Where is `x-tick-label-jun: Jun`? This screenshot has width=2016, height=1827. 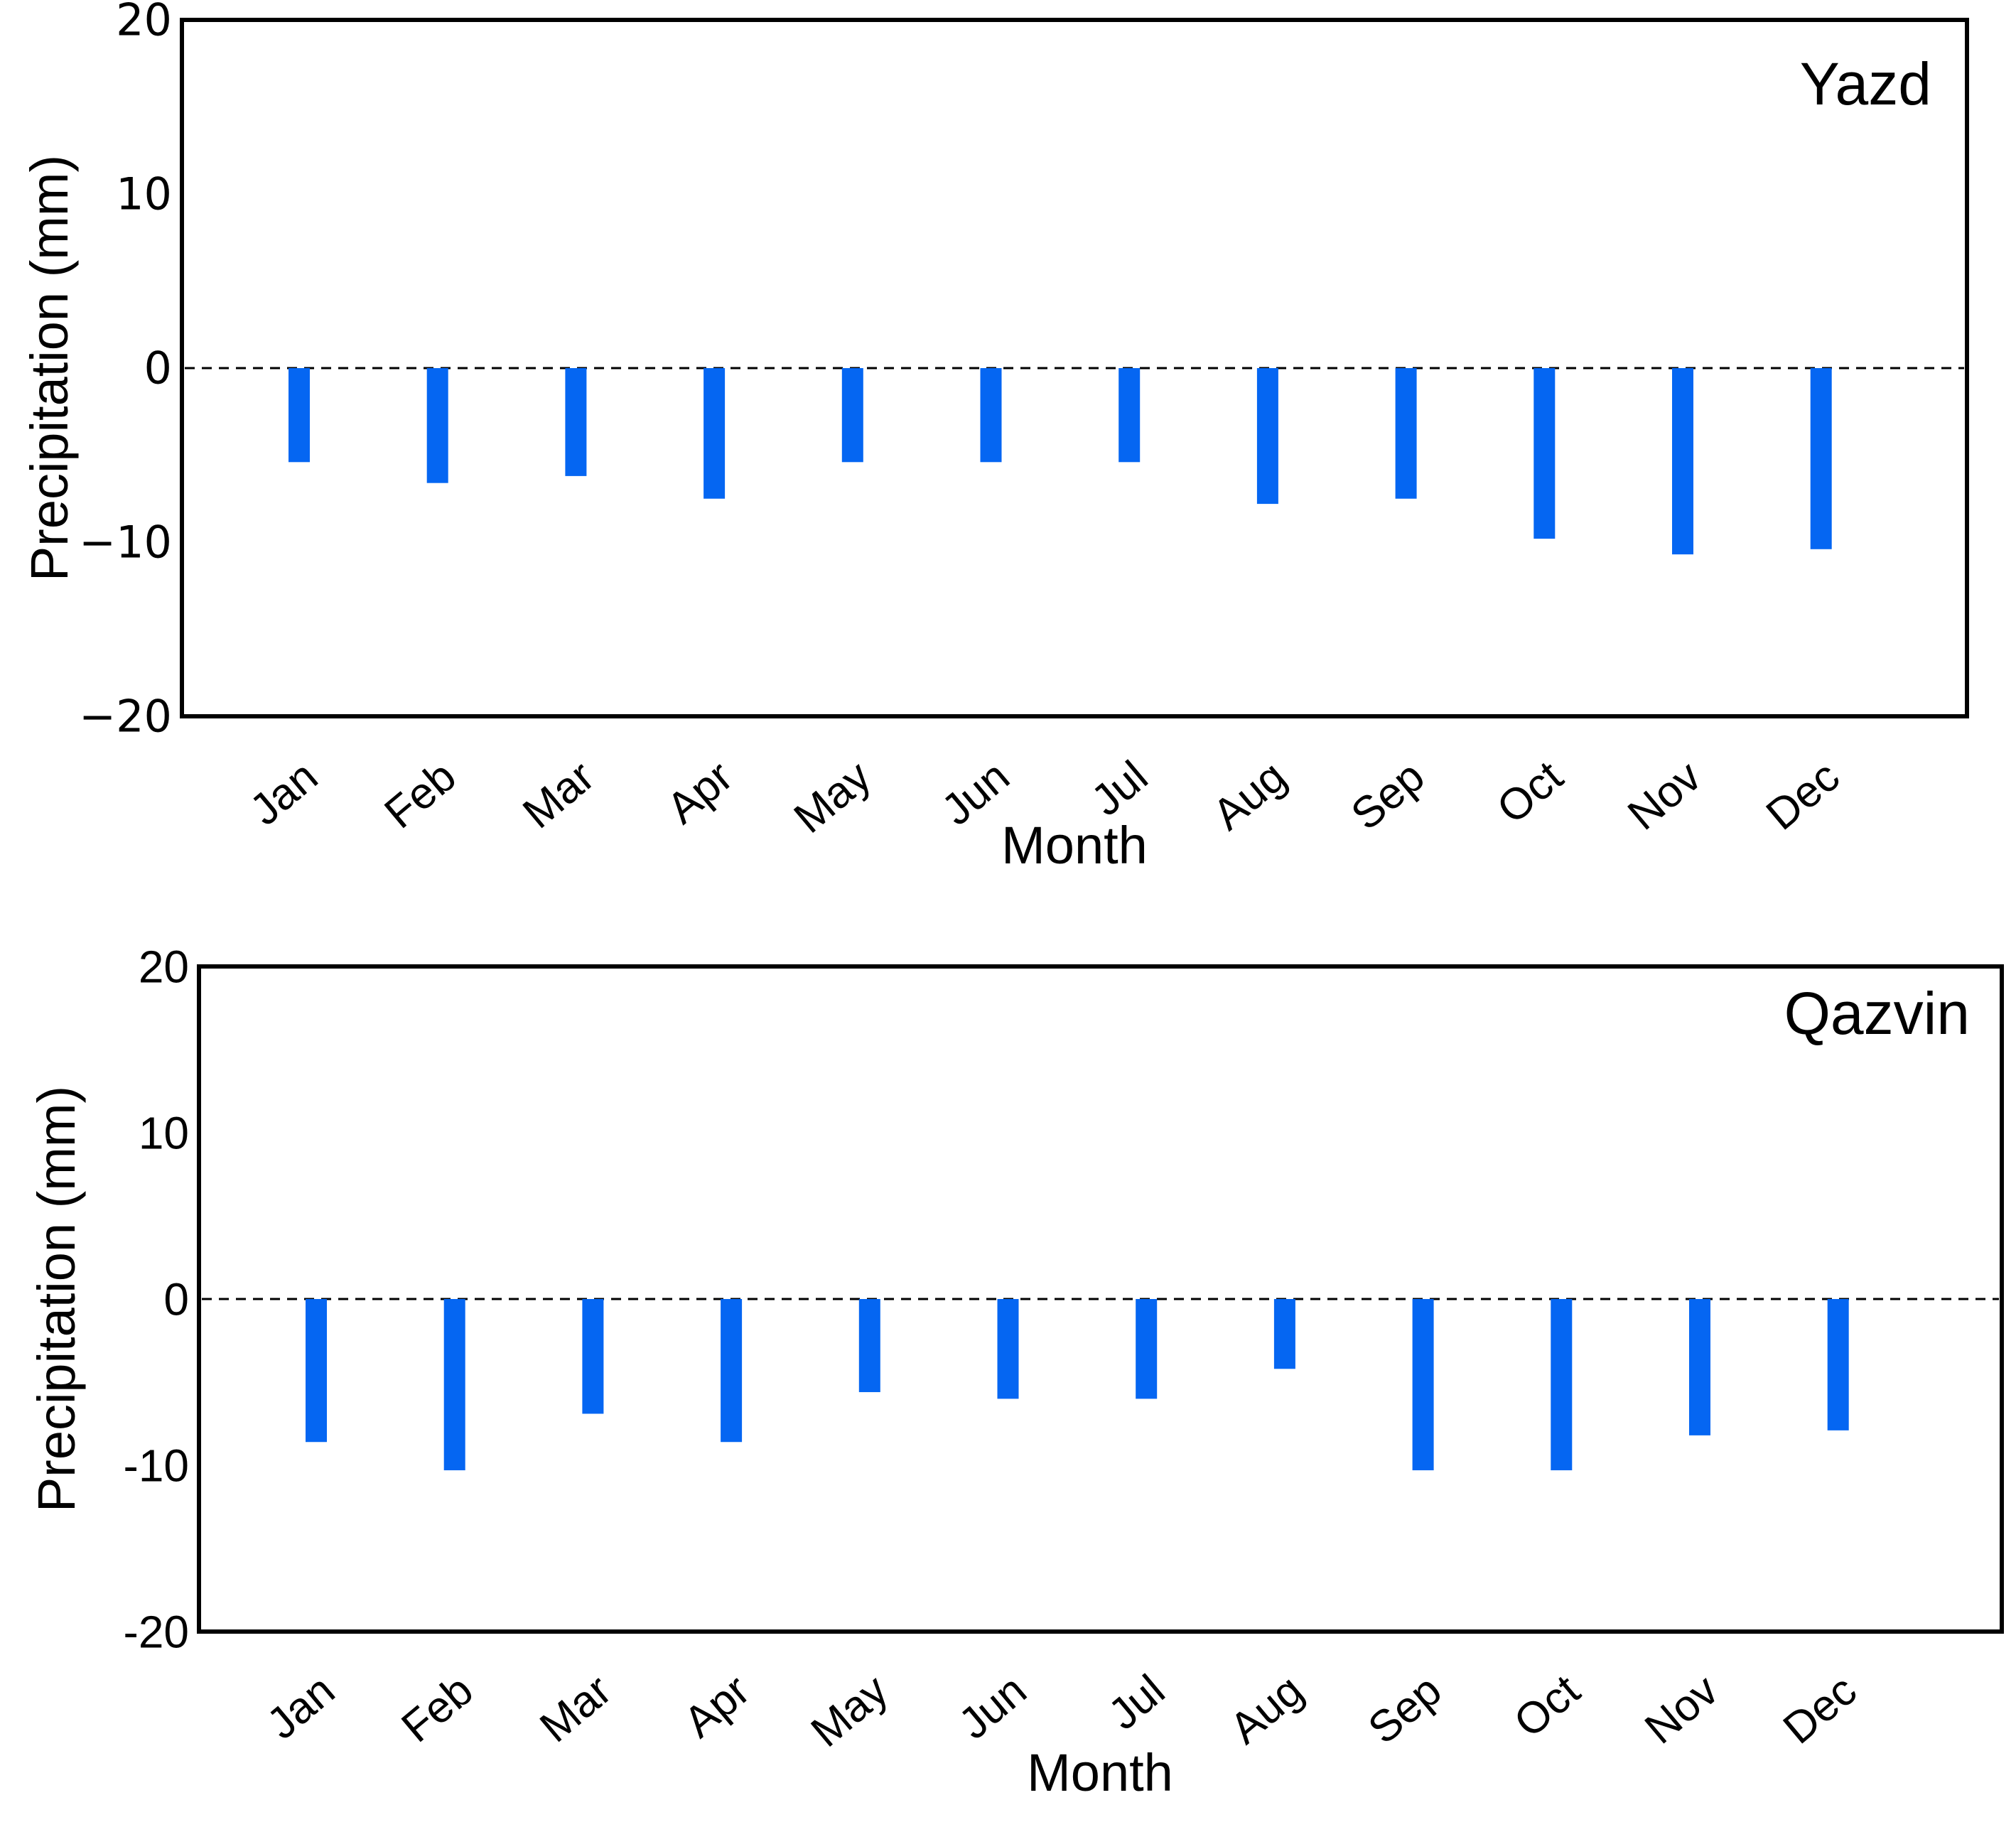
x-tick-label-jun: Jun is located at coordinates (993, 1707).